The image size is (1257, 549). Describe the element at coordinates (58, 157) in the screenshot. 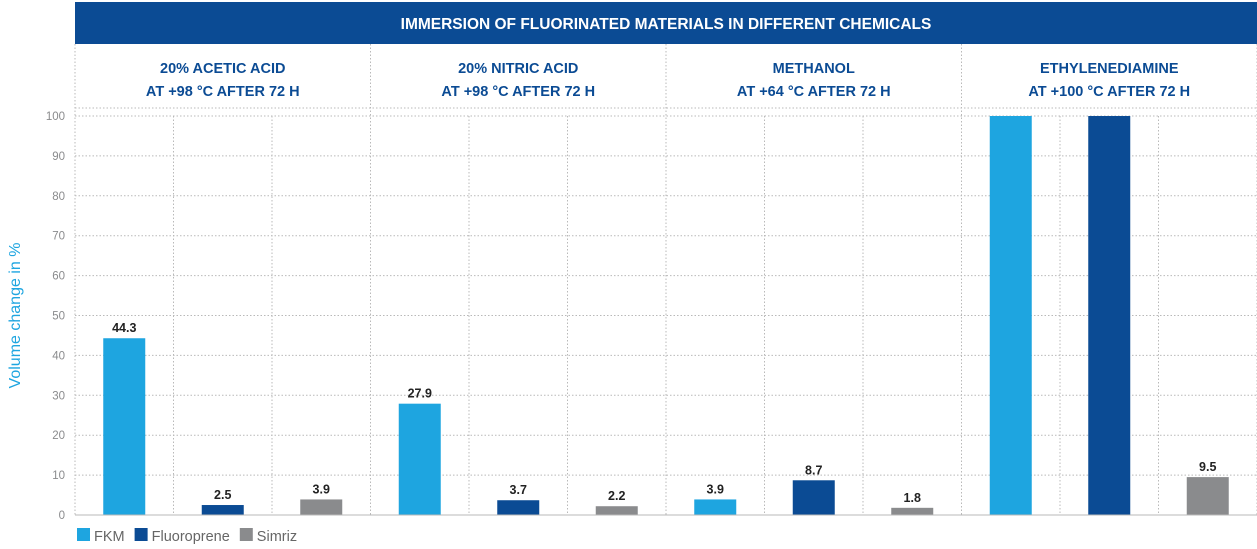

I see `y-tick-label: 90` at that location.